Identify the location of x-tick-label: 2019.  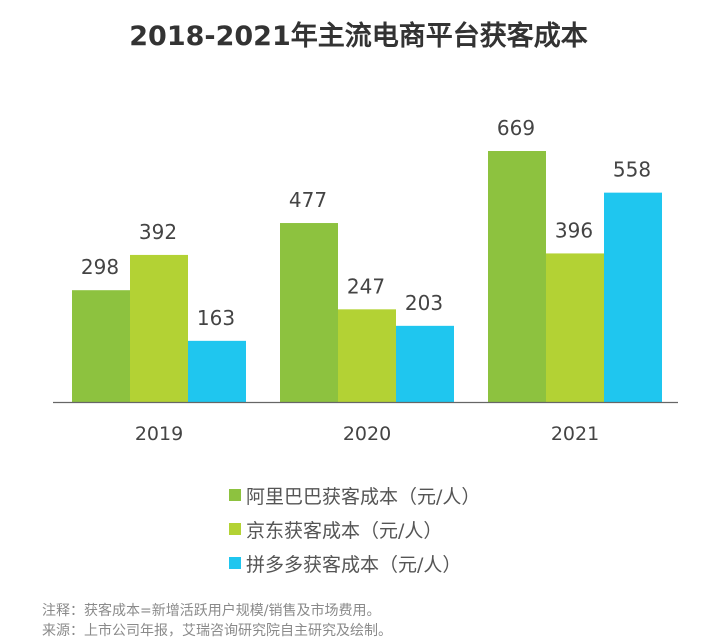
(159, 434).